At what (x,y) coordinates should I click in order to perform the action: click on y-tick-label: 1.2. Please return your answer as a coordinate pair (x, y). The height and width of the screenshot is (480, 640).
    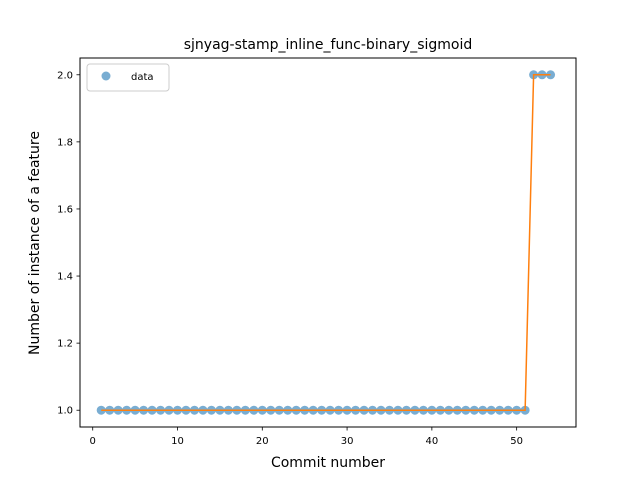
    Looking at the image, I should click on (65, 344).